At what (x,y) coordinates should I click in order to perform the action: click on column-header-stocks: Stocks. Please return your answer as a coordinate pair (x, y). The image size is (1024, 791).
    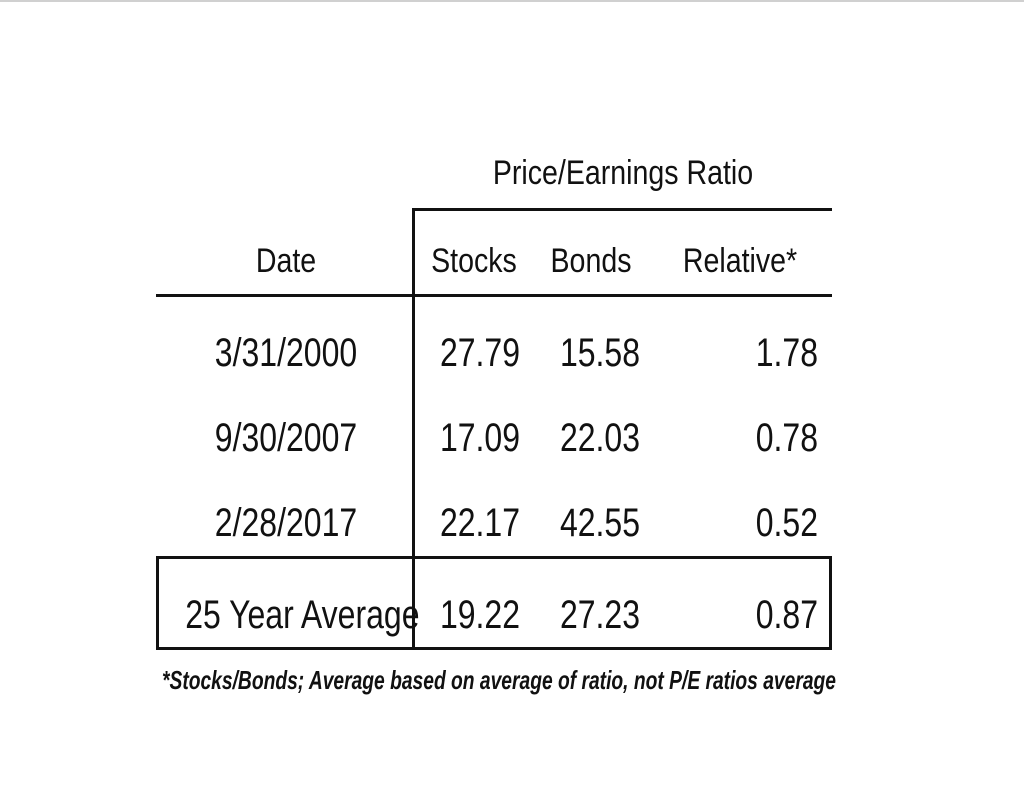
    Looking at the image, I should click on (474, 261).